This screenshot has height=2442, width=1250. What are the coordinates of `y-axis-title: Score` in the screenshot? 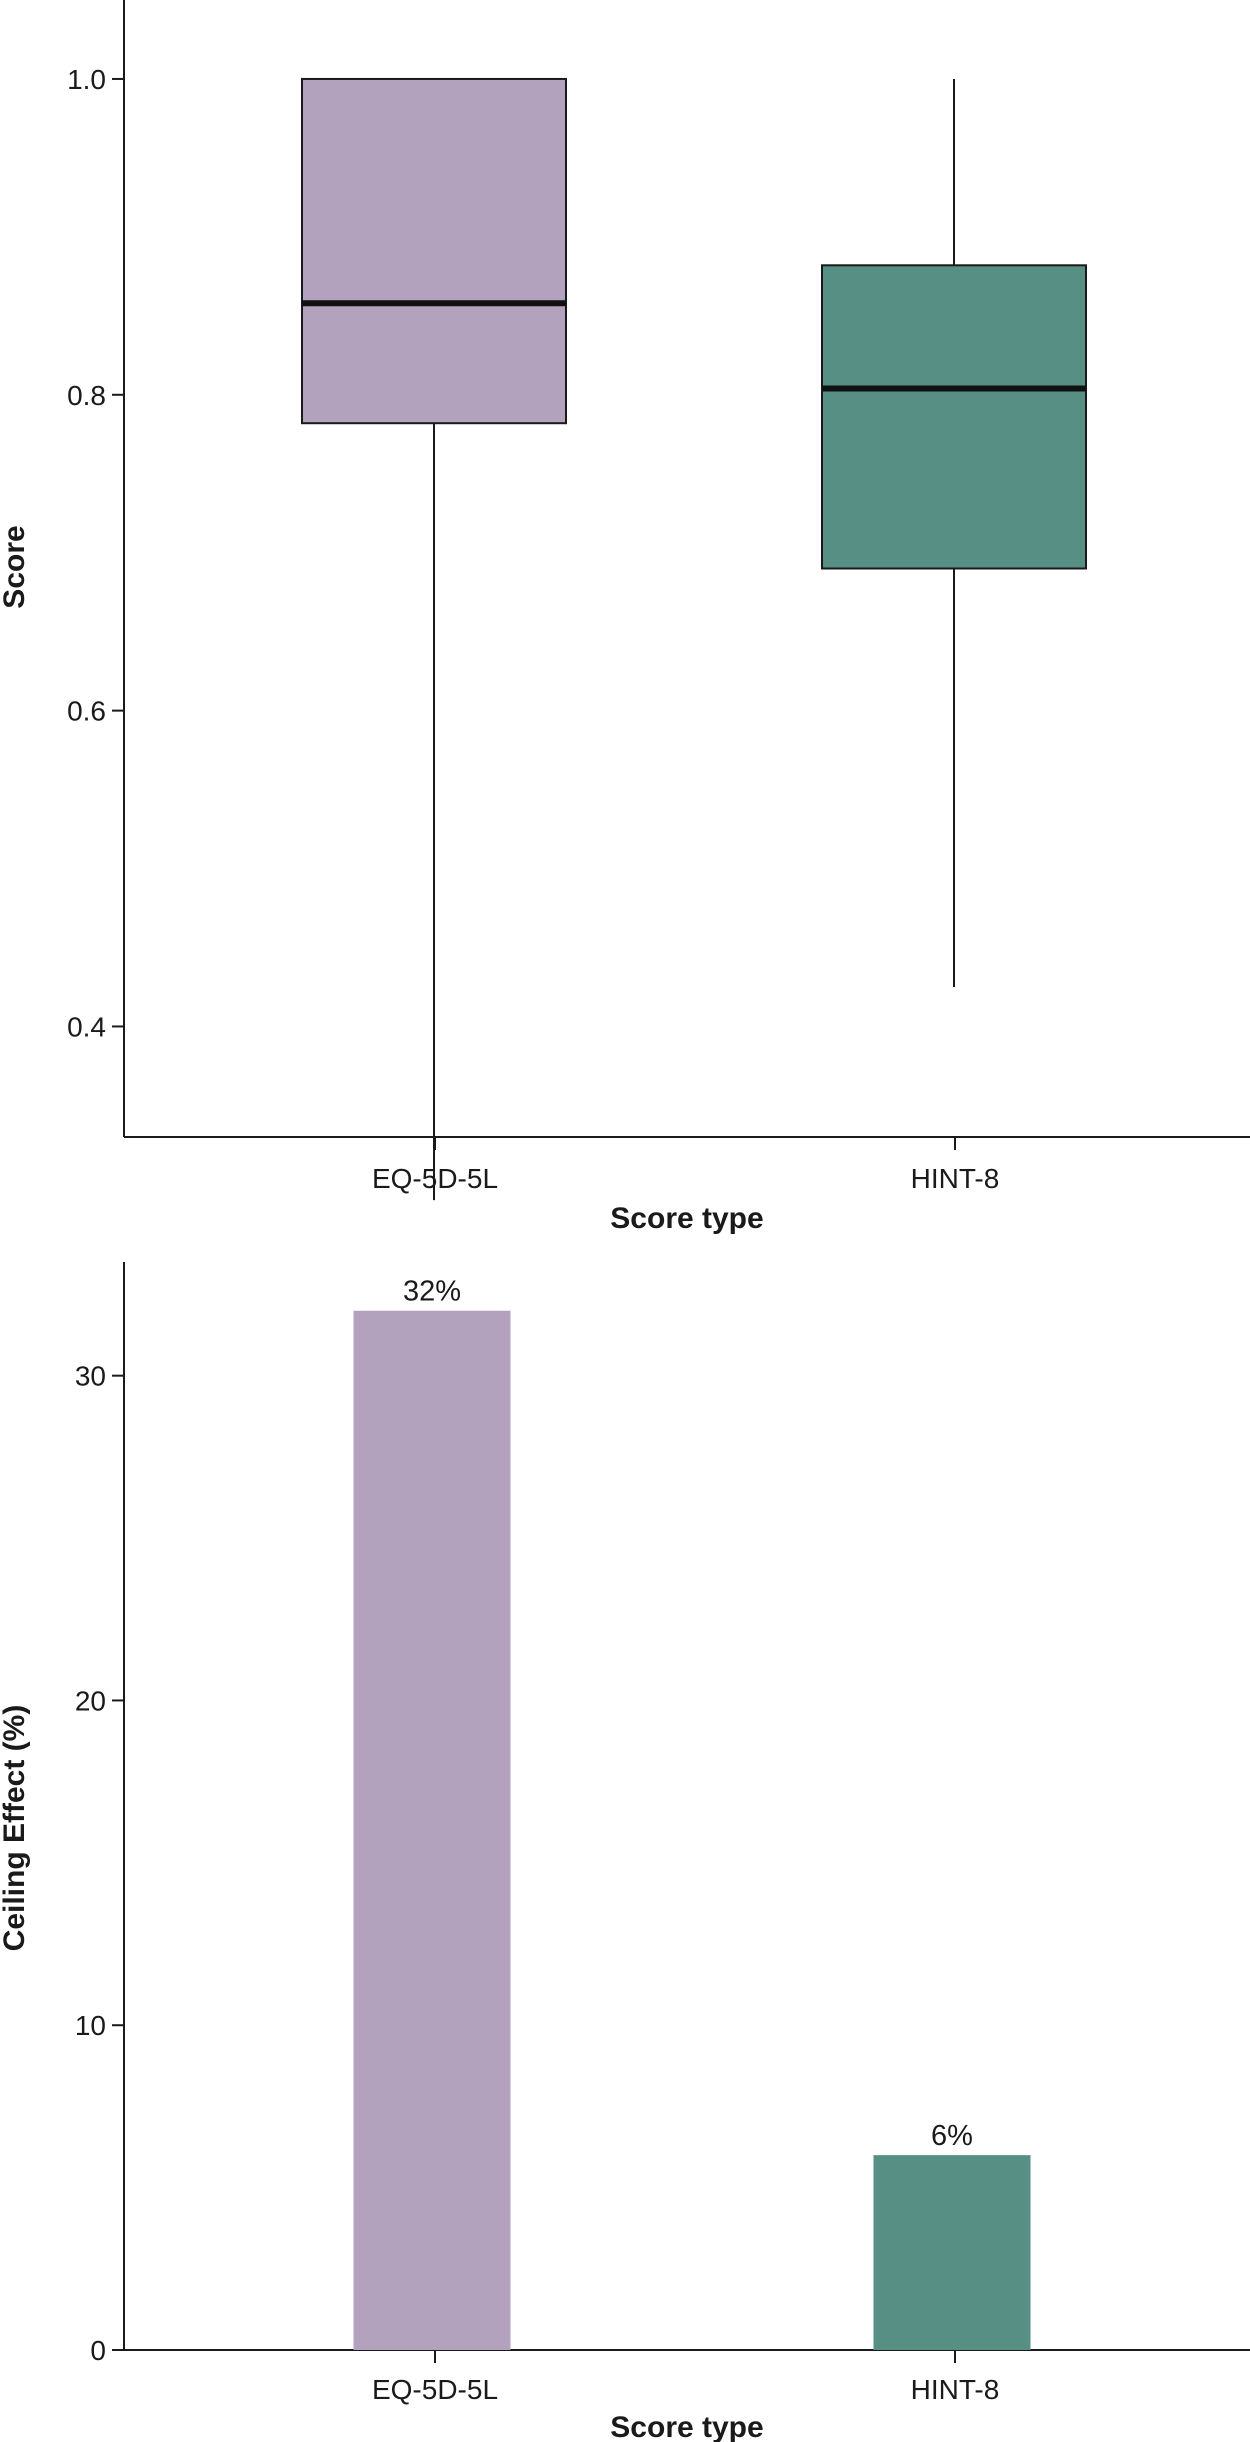 It's located at (15, 566).